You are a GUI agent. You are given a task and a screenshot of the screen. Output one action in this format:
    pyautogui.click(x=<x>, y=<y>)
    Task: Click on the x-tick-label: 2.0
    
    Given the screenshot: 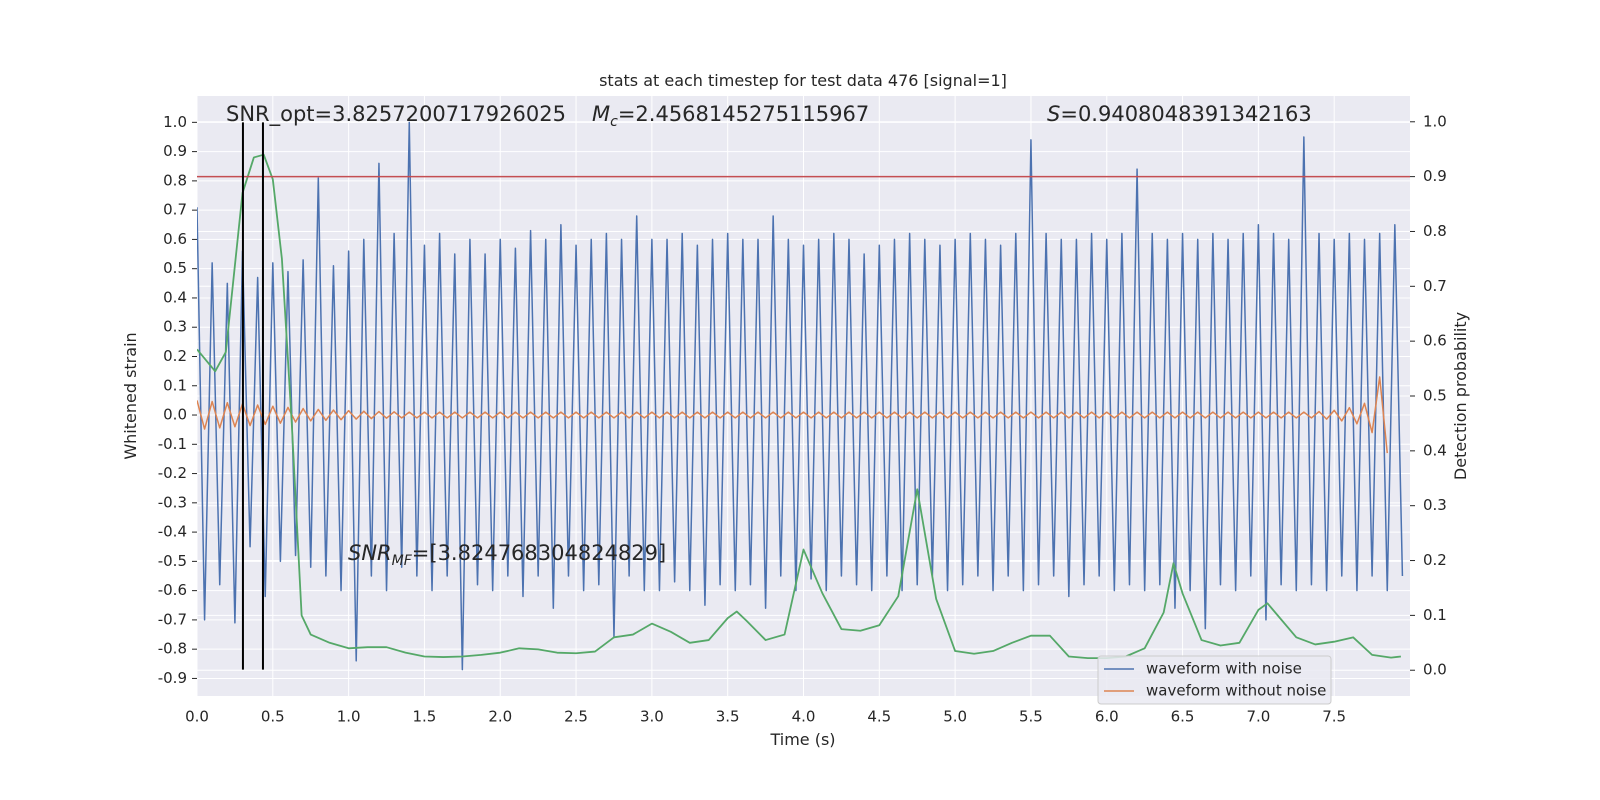 What is the action you would take?
    pyautogui.click(x=500, y=717)
    